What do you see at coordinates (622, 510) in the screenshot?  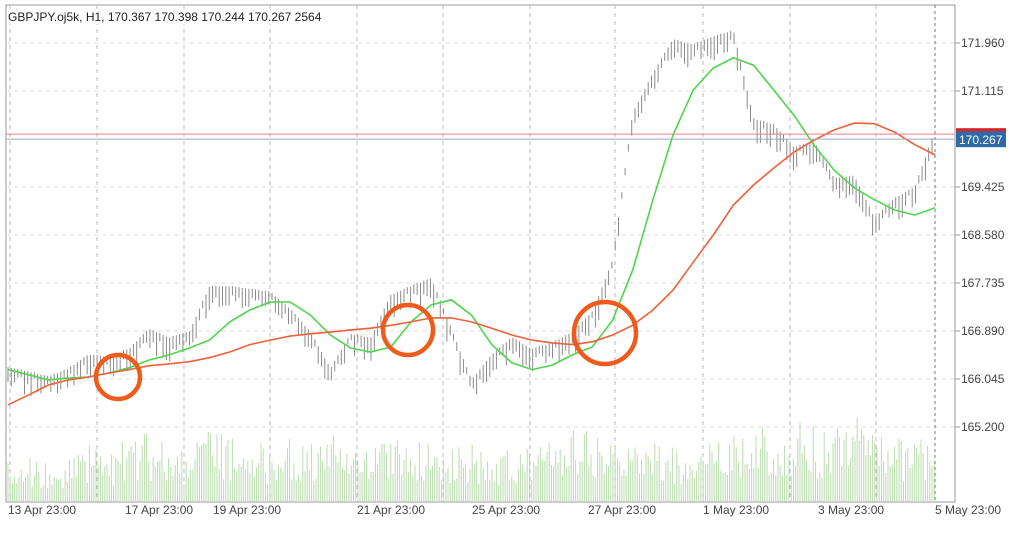 I see `x-tick-label: 27 Apr 23:00` at bounding box center [622, 510].